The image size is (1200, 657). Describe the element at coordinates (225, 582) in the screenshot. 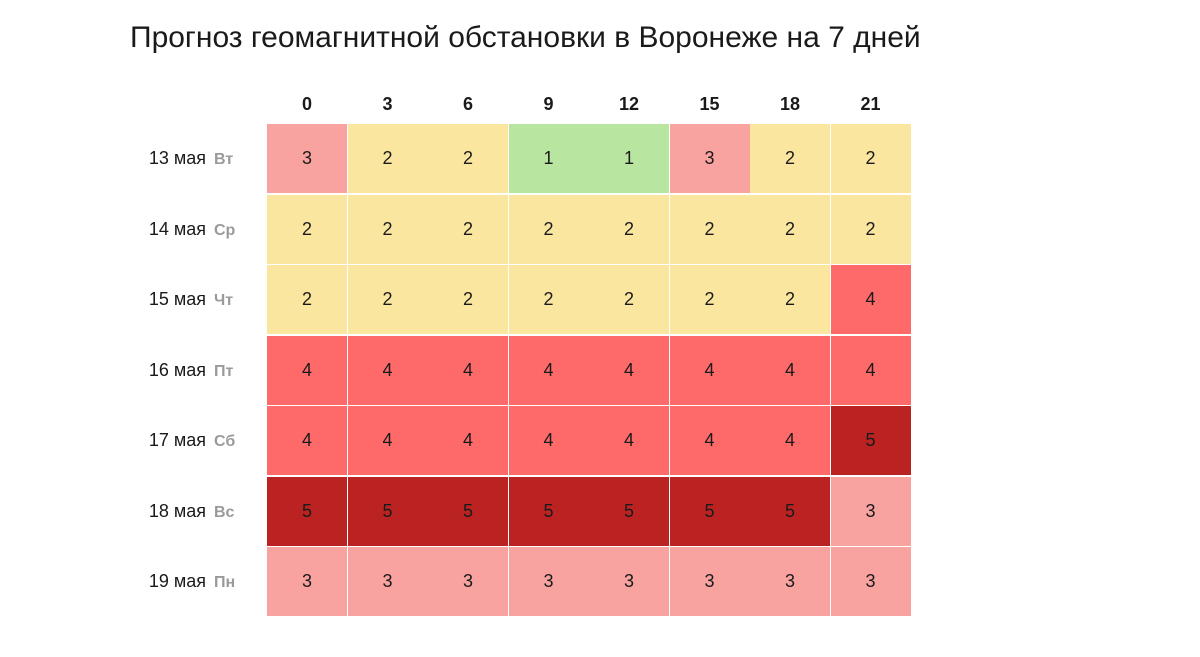

I see `row-weekday: Пн` at that location.